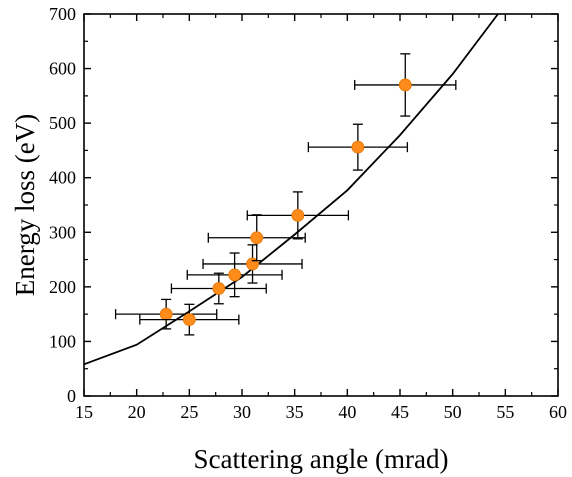 The height and width of the screenshot is (477, 572). Describe the element at coordinates (84, 412) in the screenshot. I see `x-tick-label: 15` at that location.